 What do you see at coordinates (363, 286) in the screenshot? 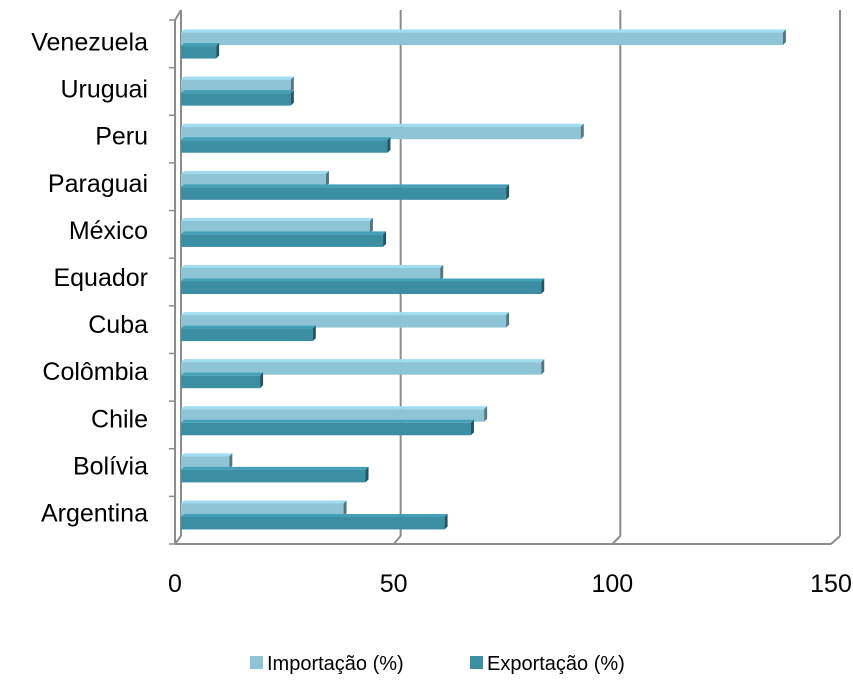
I see `bar-equador-exportacao` at bounding box center [363, 286].